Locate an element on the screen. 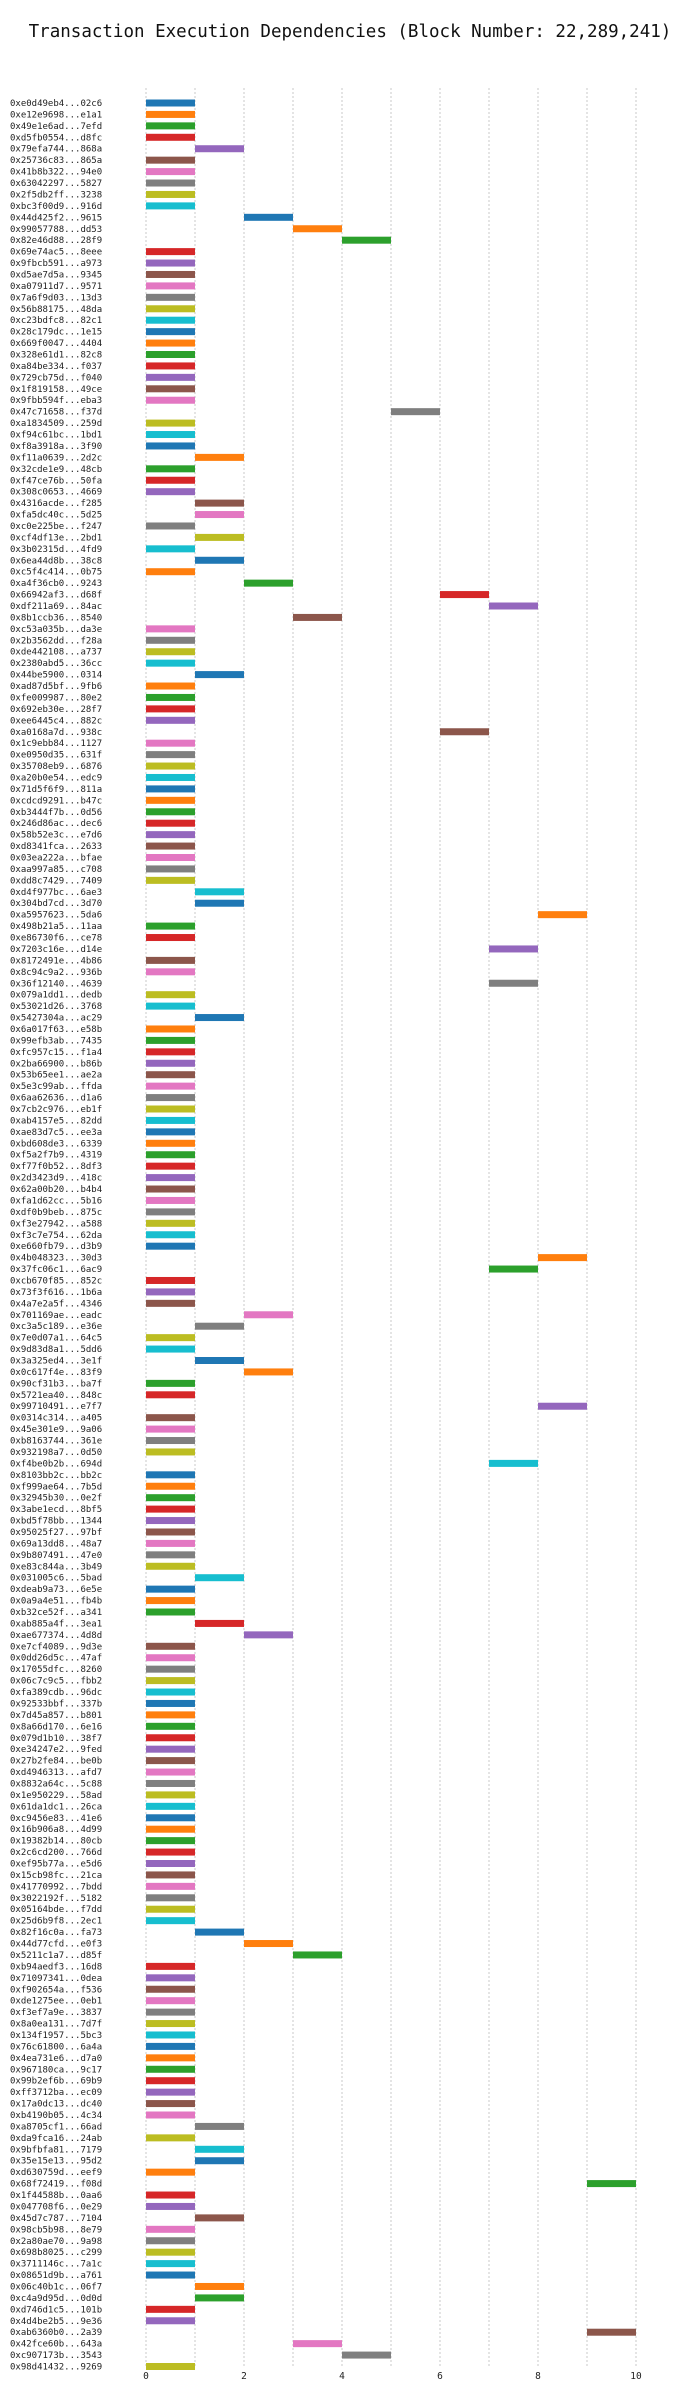 The height and width of the screenshot is (2388, 700). task-label: 0x98cb5b98...8e79 is located at coordinates (56, 2230).